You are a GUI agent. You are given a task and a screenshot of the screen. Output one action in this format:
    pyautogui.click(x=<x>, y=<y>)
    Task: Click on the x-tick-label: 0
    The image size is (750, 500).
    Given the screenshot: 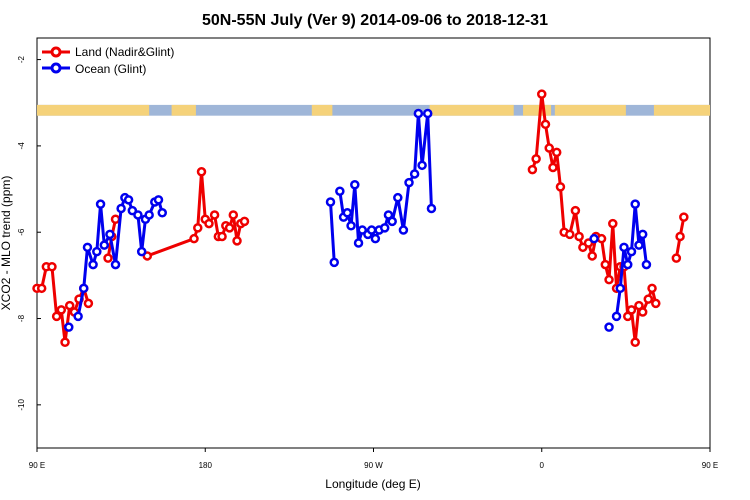 What is the action you would take?
    pyautogui.click(x=542, y=465)
    